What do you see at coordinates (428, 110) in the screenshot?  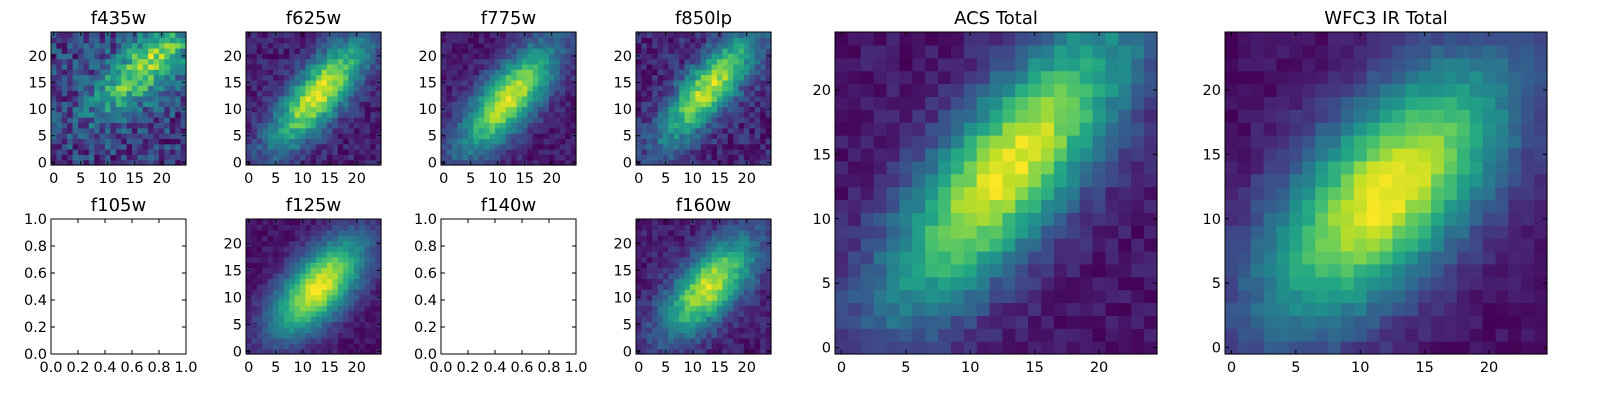 I see `y-tick-label: 10` at bounding box center [428, 110].